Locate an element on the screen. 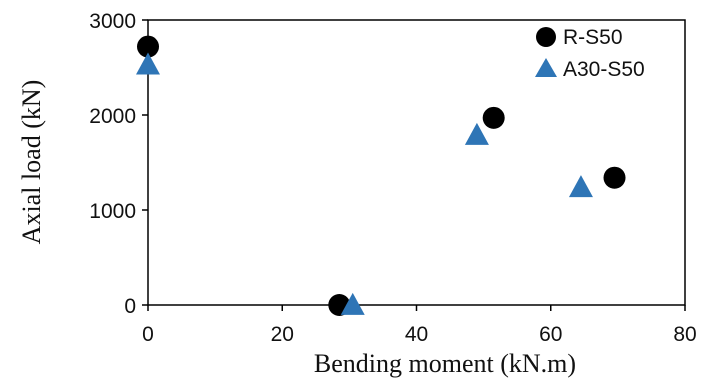 Image resolution: width=707 pixels, height=381 pixels. x-tick-label: 60 is located at coordinates (550, 334).